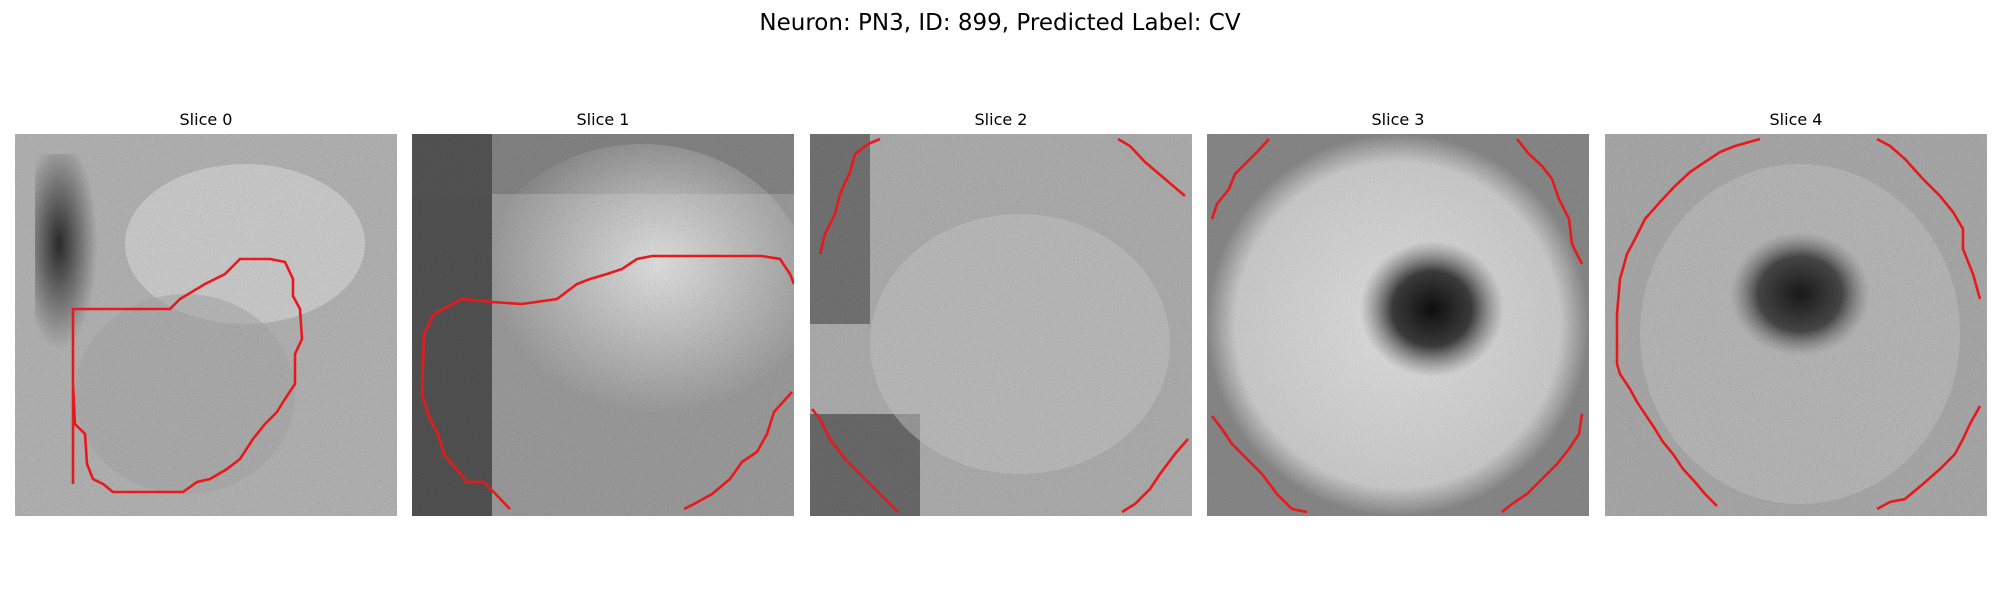 The width and height of the screenshot is (2000, 600). I want to click on slice-panel-3: Slice 3, so click(1398, 312).